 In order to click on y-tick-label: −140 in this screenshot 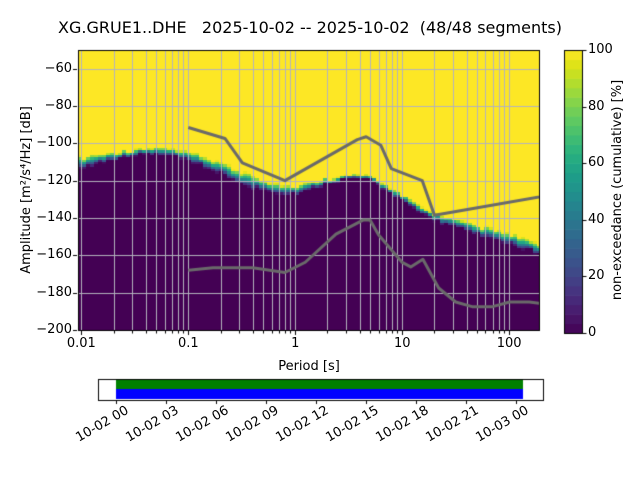, I will do `click(54, 217)`.